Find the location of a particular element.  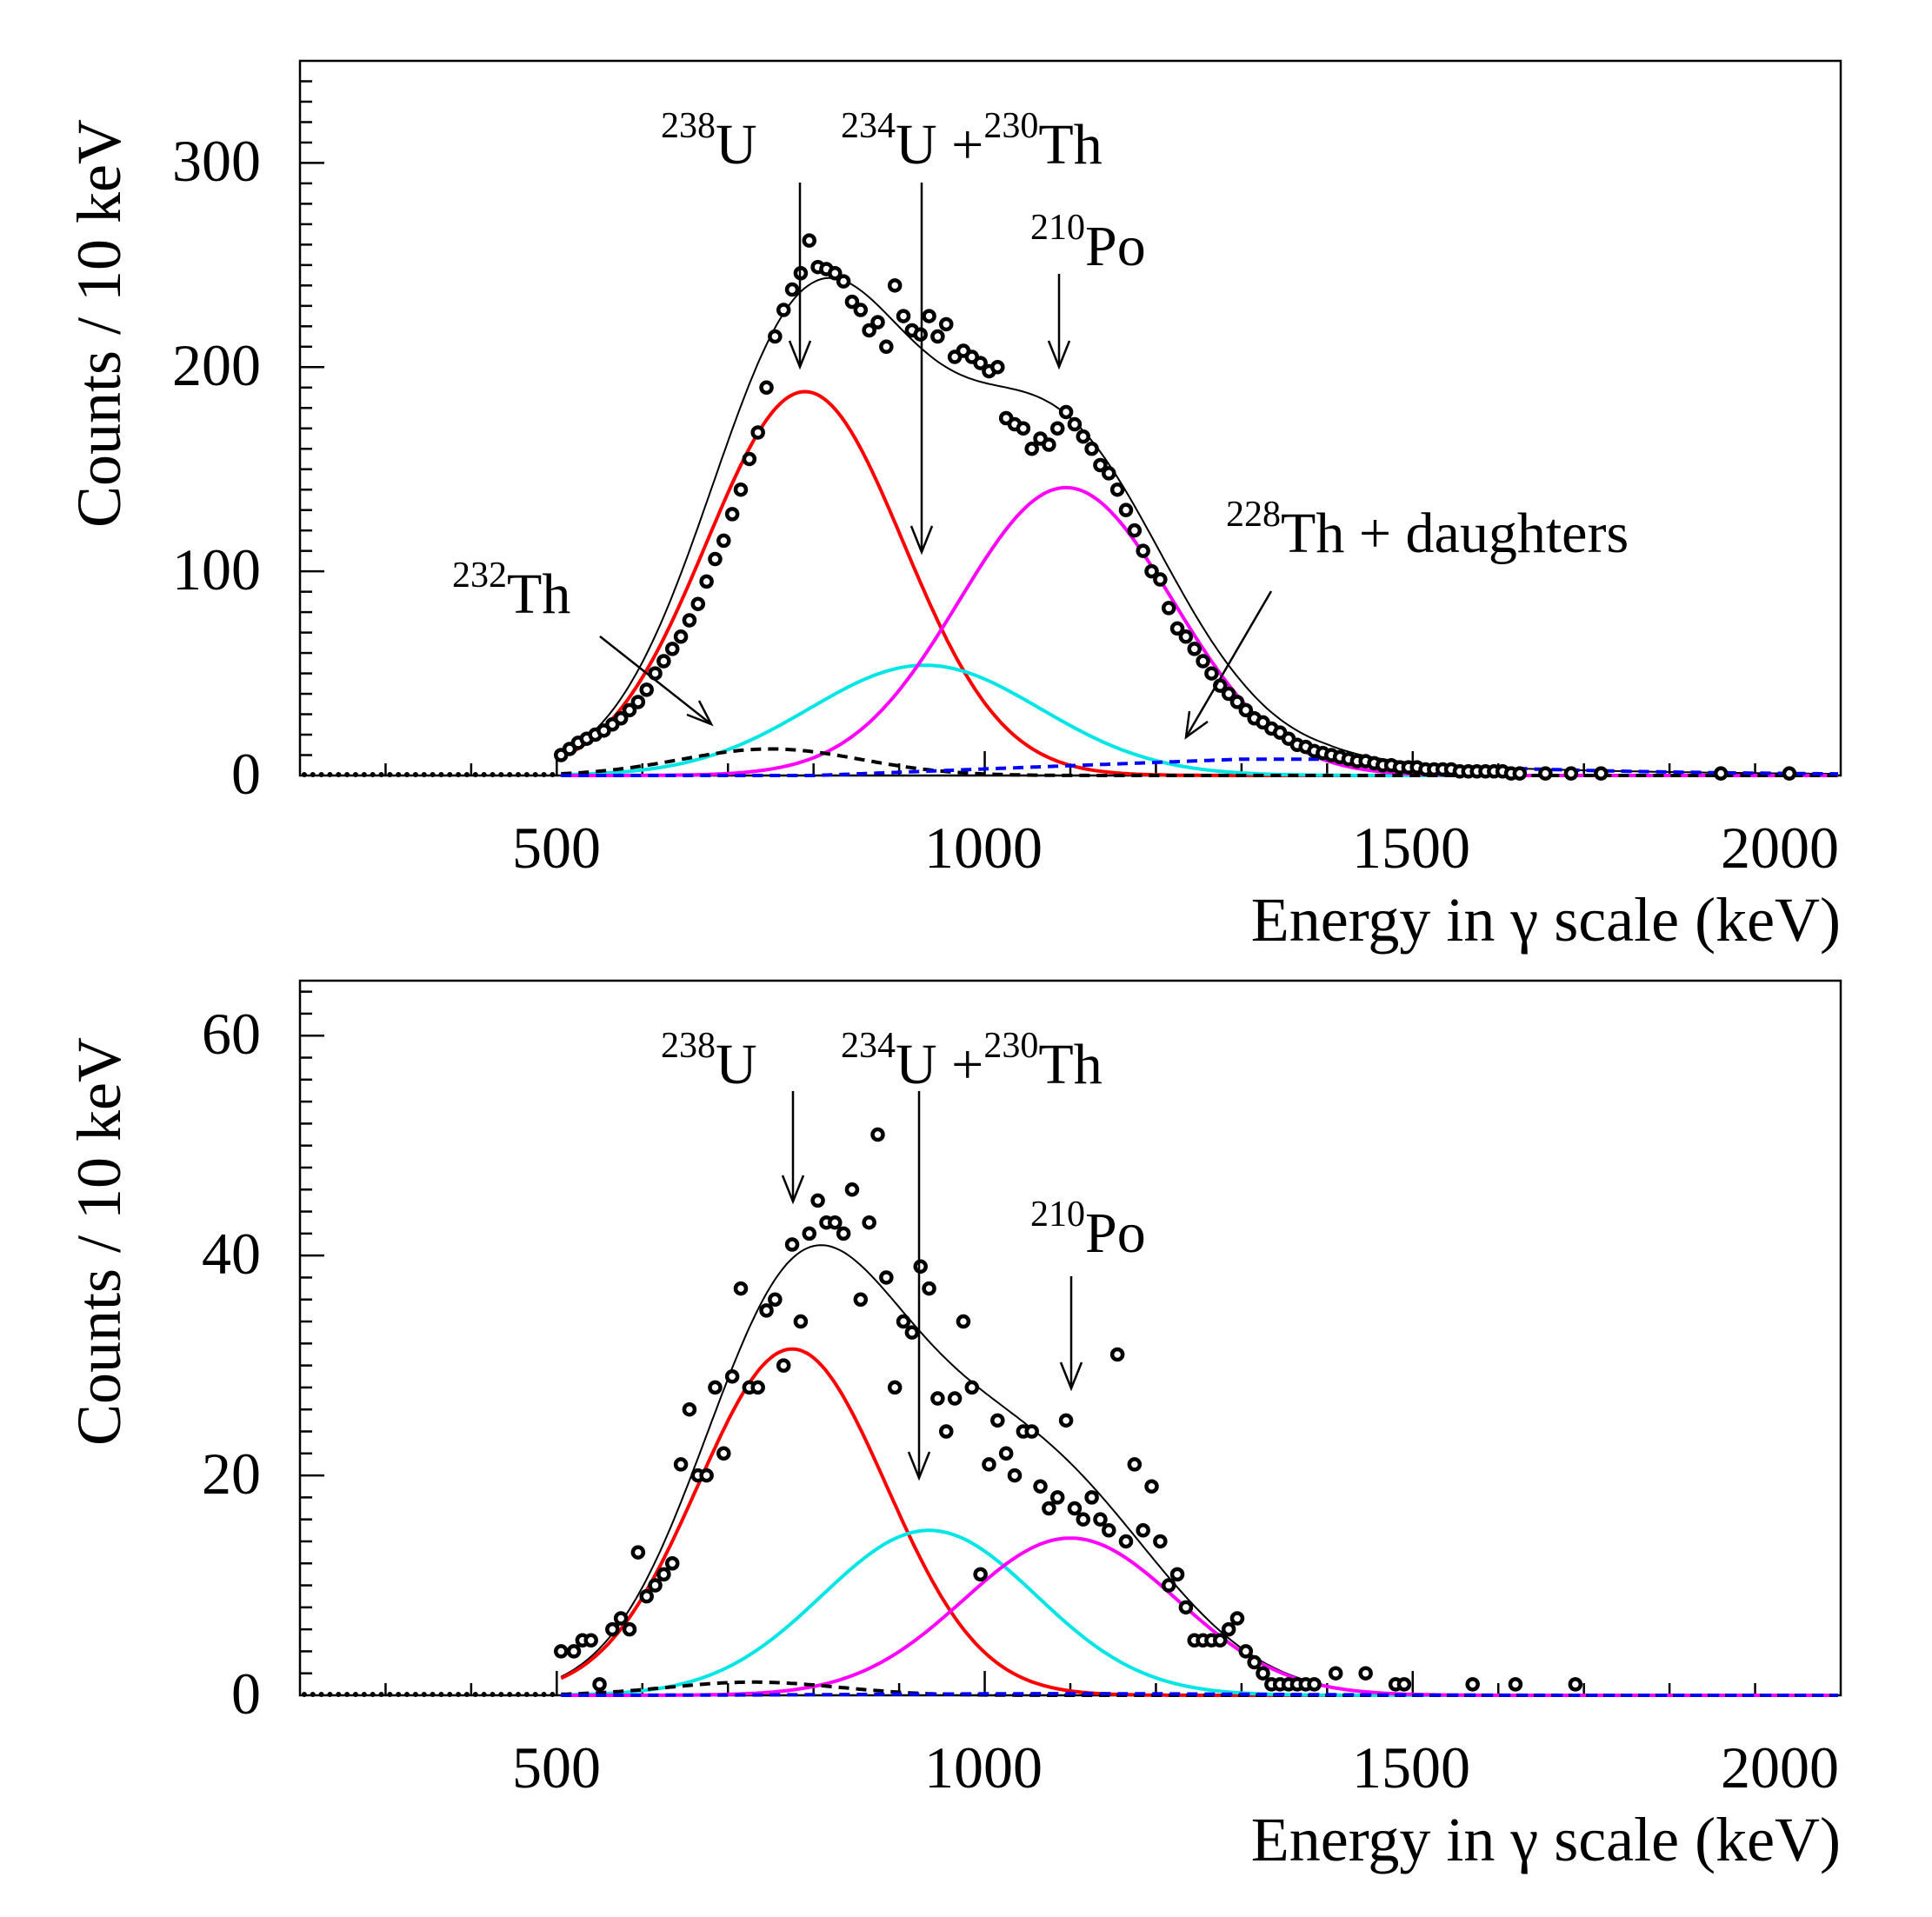

x-axis-title: Energy in γ scale (keV) is located at coordinates (1546, 920).